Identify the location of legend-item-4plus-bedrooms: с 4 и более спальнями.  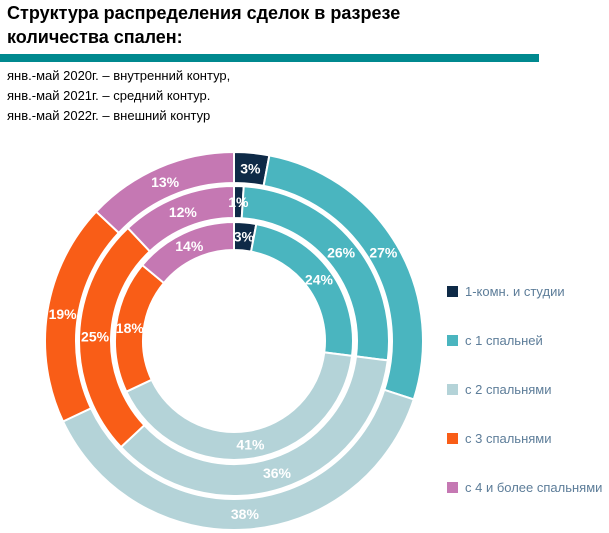
(524, 487).